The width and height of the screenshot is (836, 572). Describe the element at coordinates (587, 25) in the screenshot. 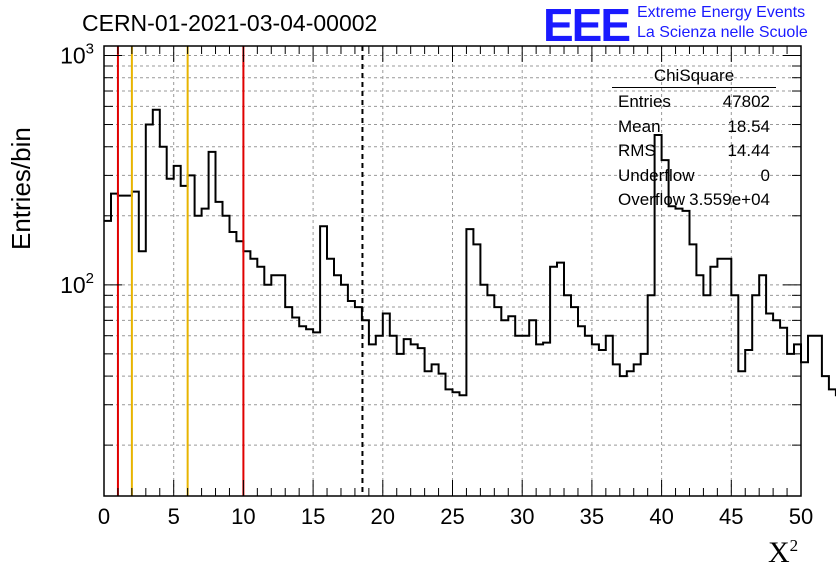

I see `eee-logo: EEE` at that location.